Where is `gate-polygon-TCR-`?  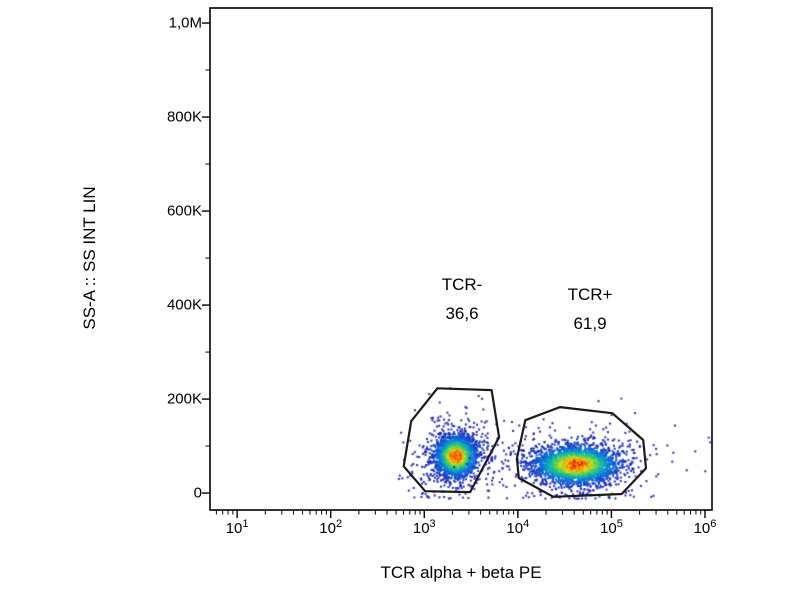
gate-polygon-TCR- is located at coordinates (451, 440).